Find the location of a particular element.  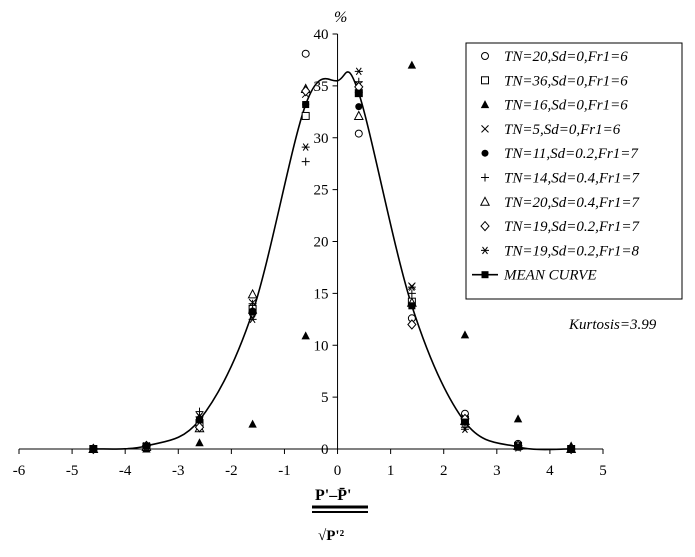

x-axis-label-denominator: √P'² is located at coordinates (331, 536).